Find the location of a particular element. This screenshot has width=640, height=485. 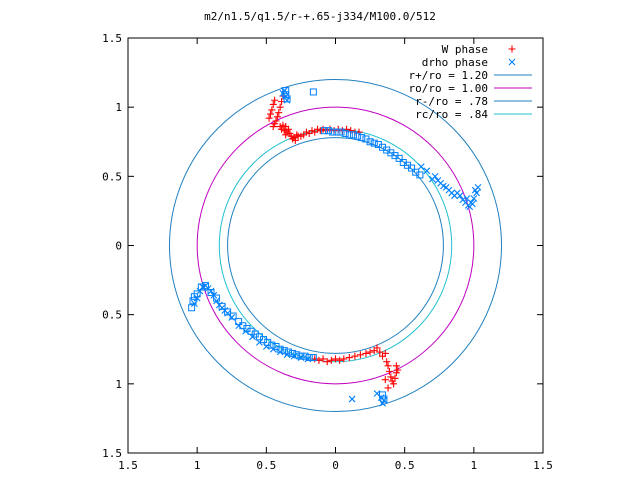

x-tick-label: 0 is located at coordinates (335, 465).